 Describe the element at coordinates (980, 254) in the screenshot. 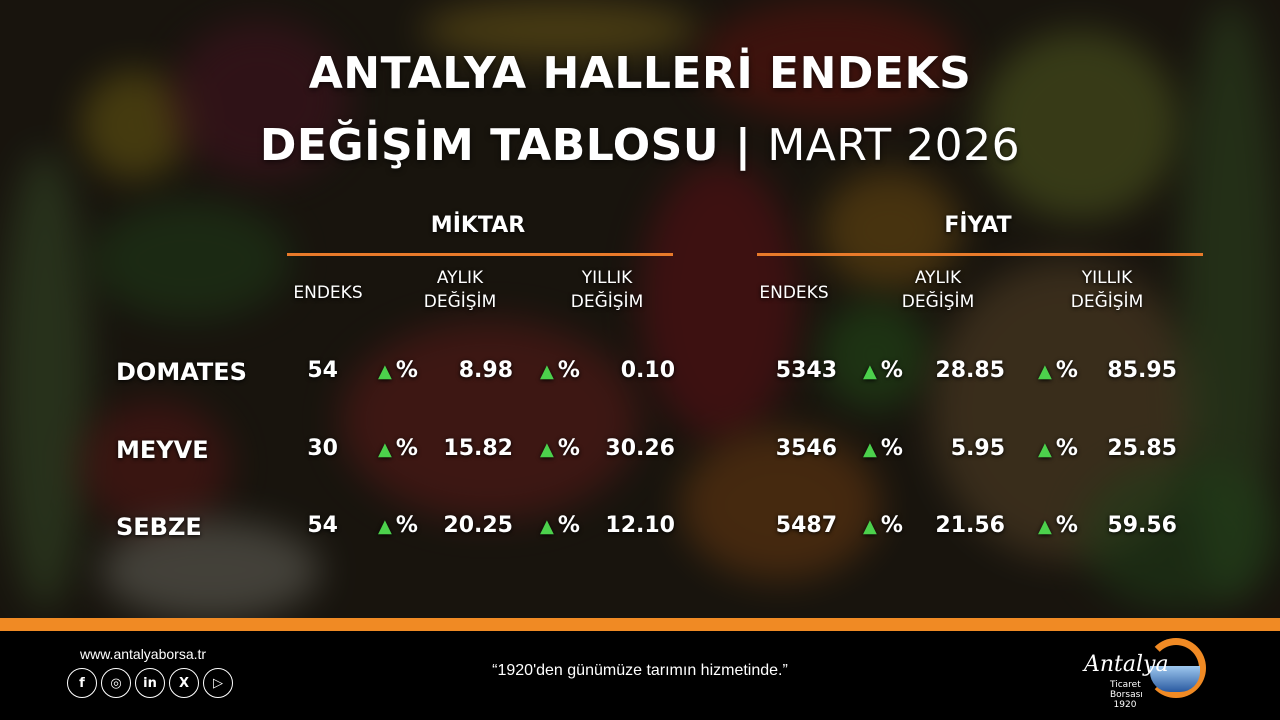

I see `fiyat-divider` at that location.